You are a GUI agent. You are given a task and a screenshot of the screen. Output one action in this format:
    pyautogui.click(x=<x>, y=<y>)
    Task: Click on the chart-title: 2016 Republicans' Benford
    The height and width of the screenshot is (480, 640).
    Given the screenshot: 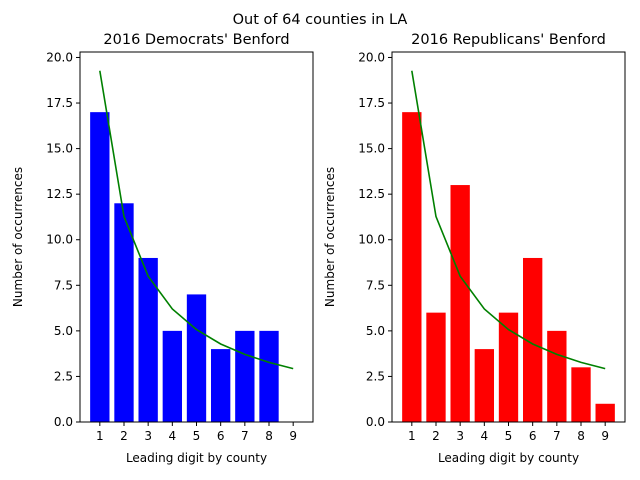 What is the action you would take?
    pyautogui.click(x=508, y=40)
    